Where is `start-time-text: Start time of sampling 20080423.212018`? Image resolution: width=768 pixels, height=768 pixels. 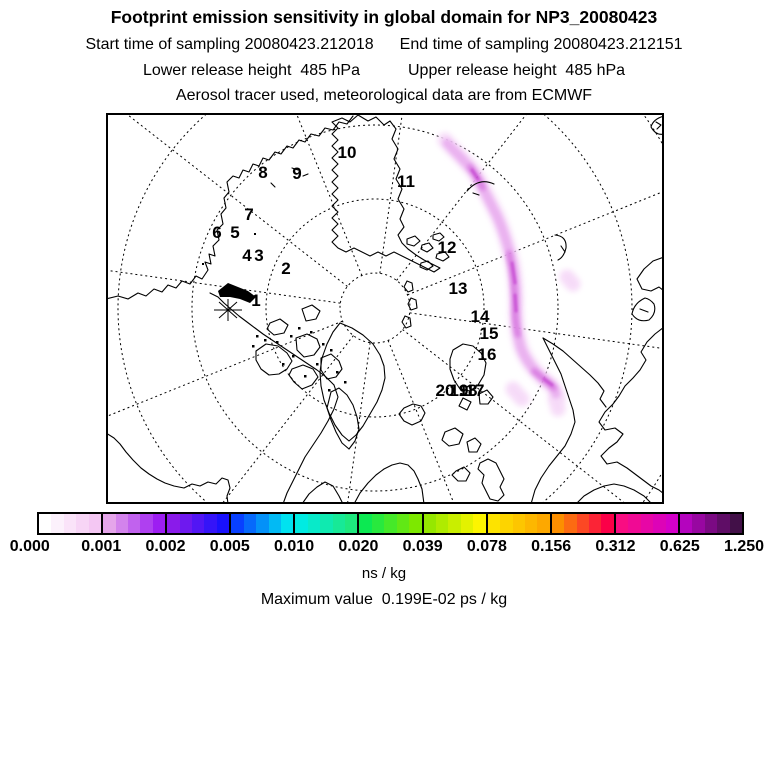 start-time-text: Start time of sampling 20080423.212018 is located at coordinates (229, 44).